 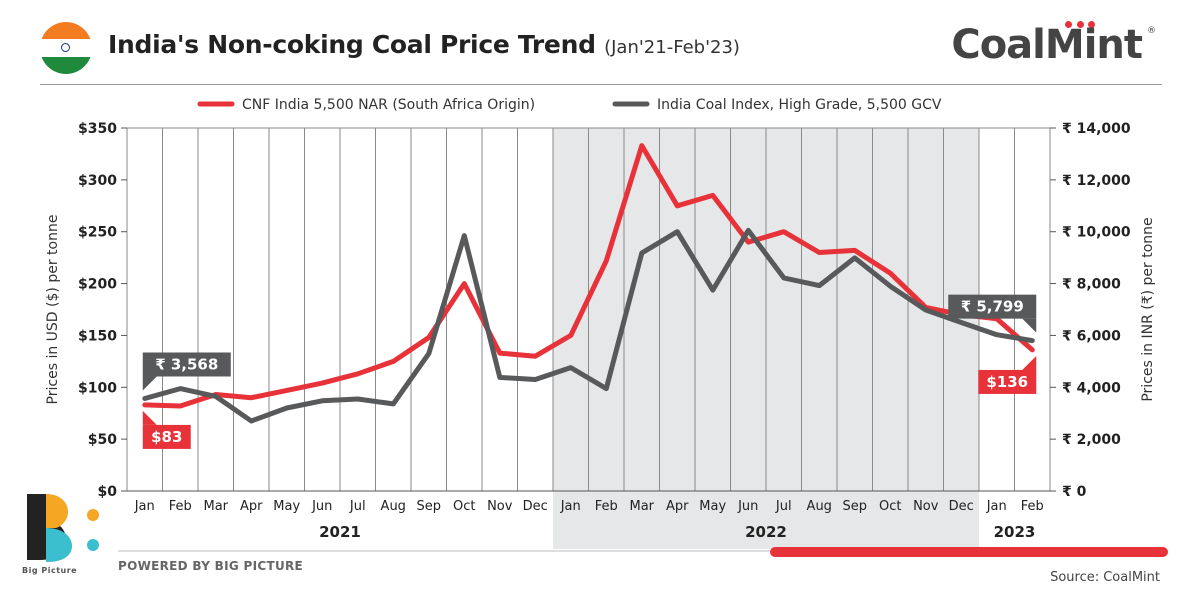 I want to click on callout-3: $136, so click(x=1007, y=374).